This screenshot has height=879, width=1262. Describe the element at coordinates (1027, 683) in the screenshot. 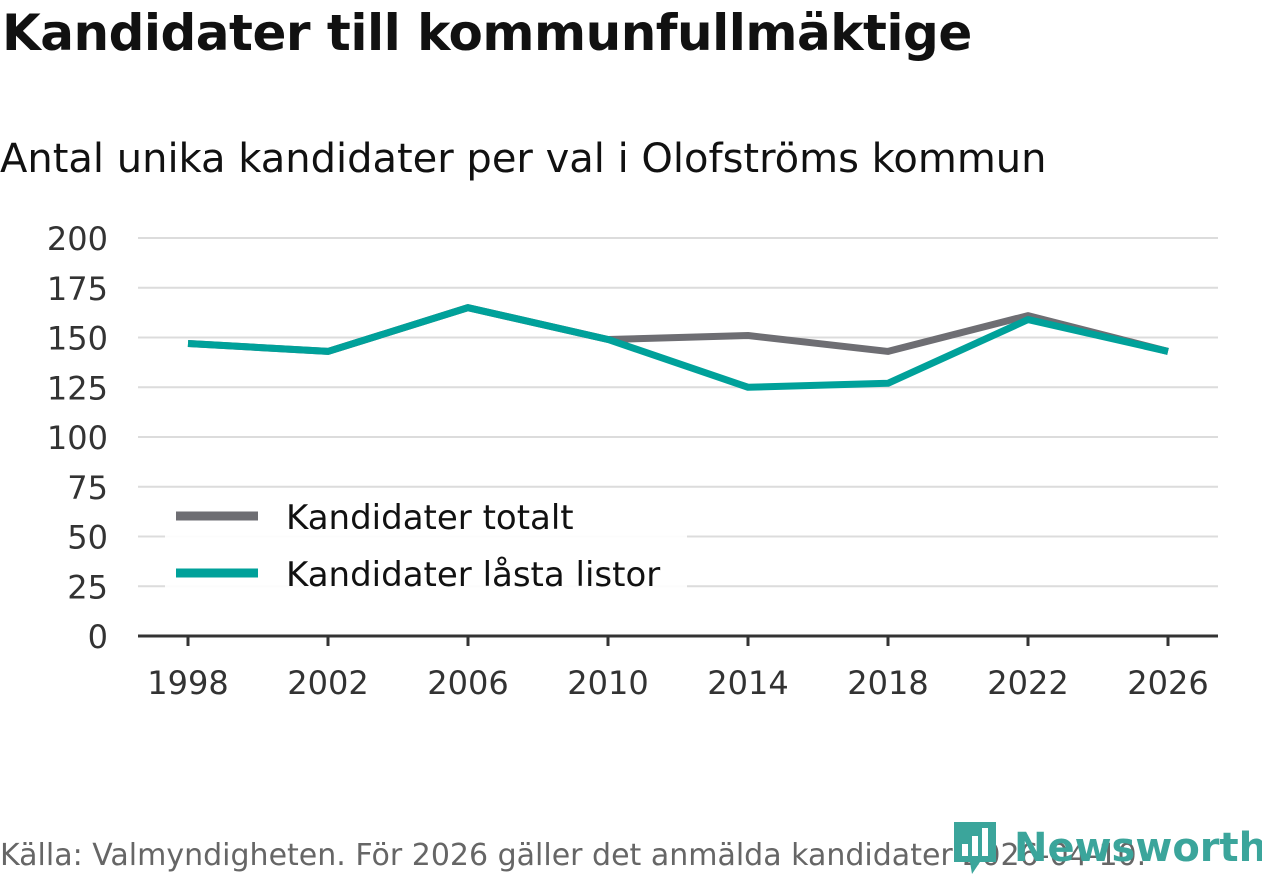

I see `x-tick-label: 2022` at that location.